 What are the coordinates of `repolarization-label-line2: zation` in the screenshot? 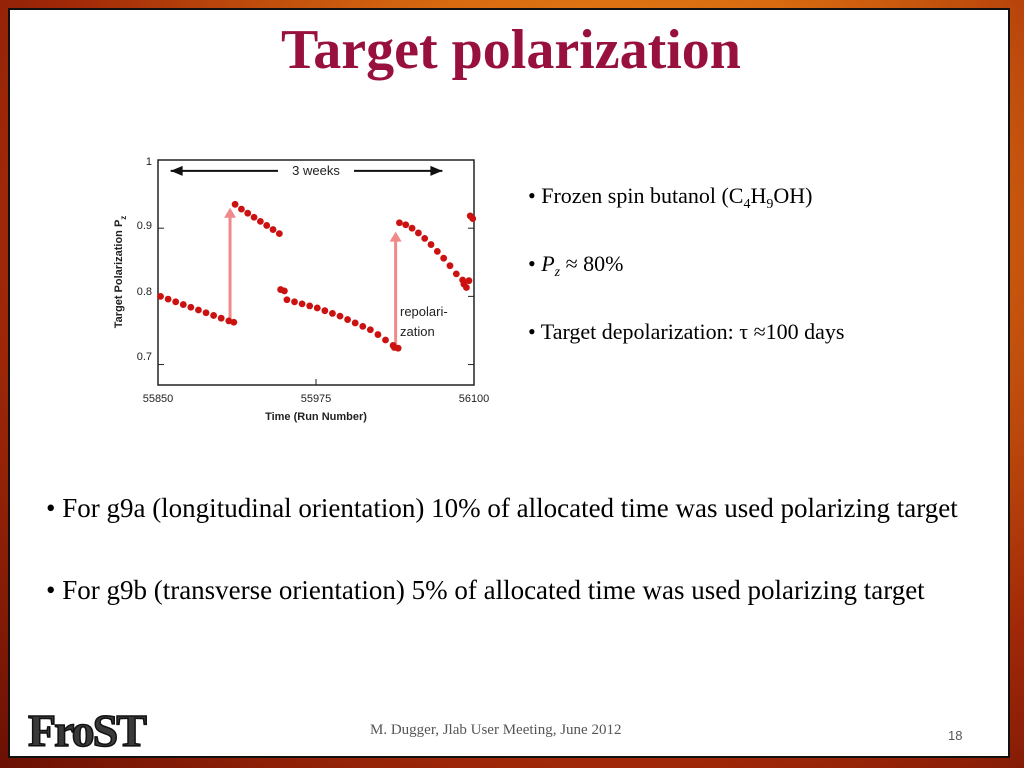 It's located at (417, 331).